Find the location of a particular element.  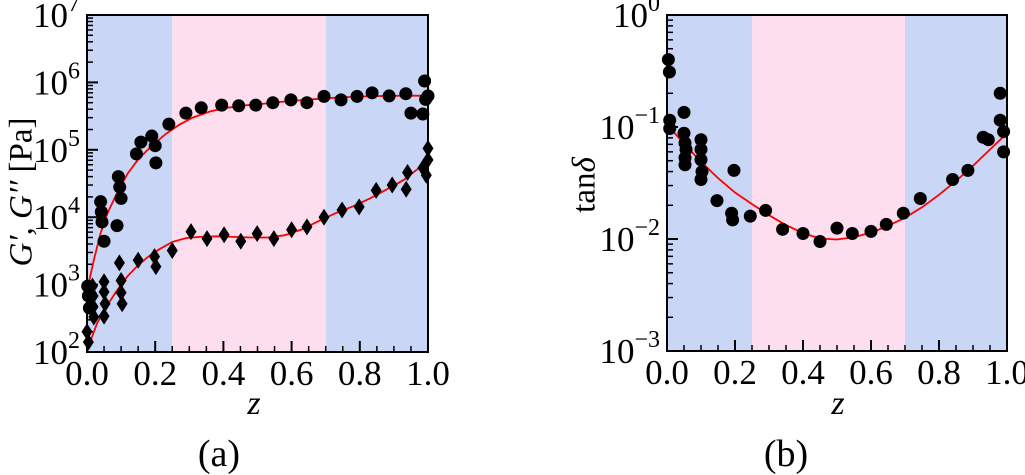

y-tick-label: 10⁻² is located at coordinates (629, 237).